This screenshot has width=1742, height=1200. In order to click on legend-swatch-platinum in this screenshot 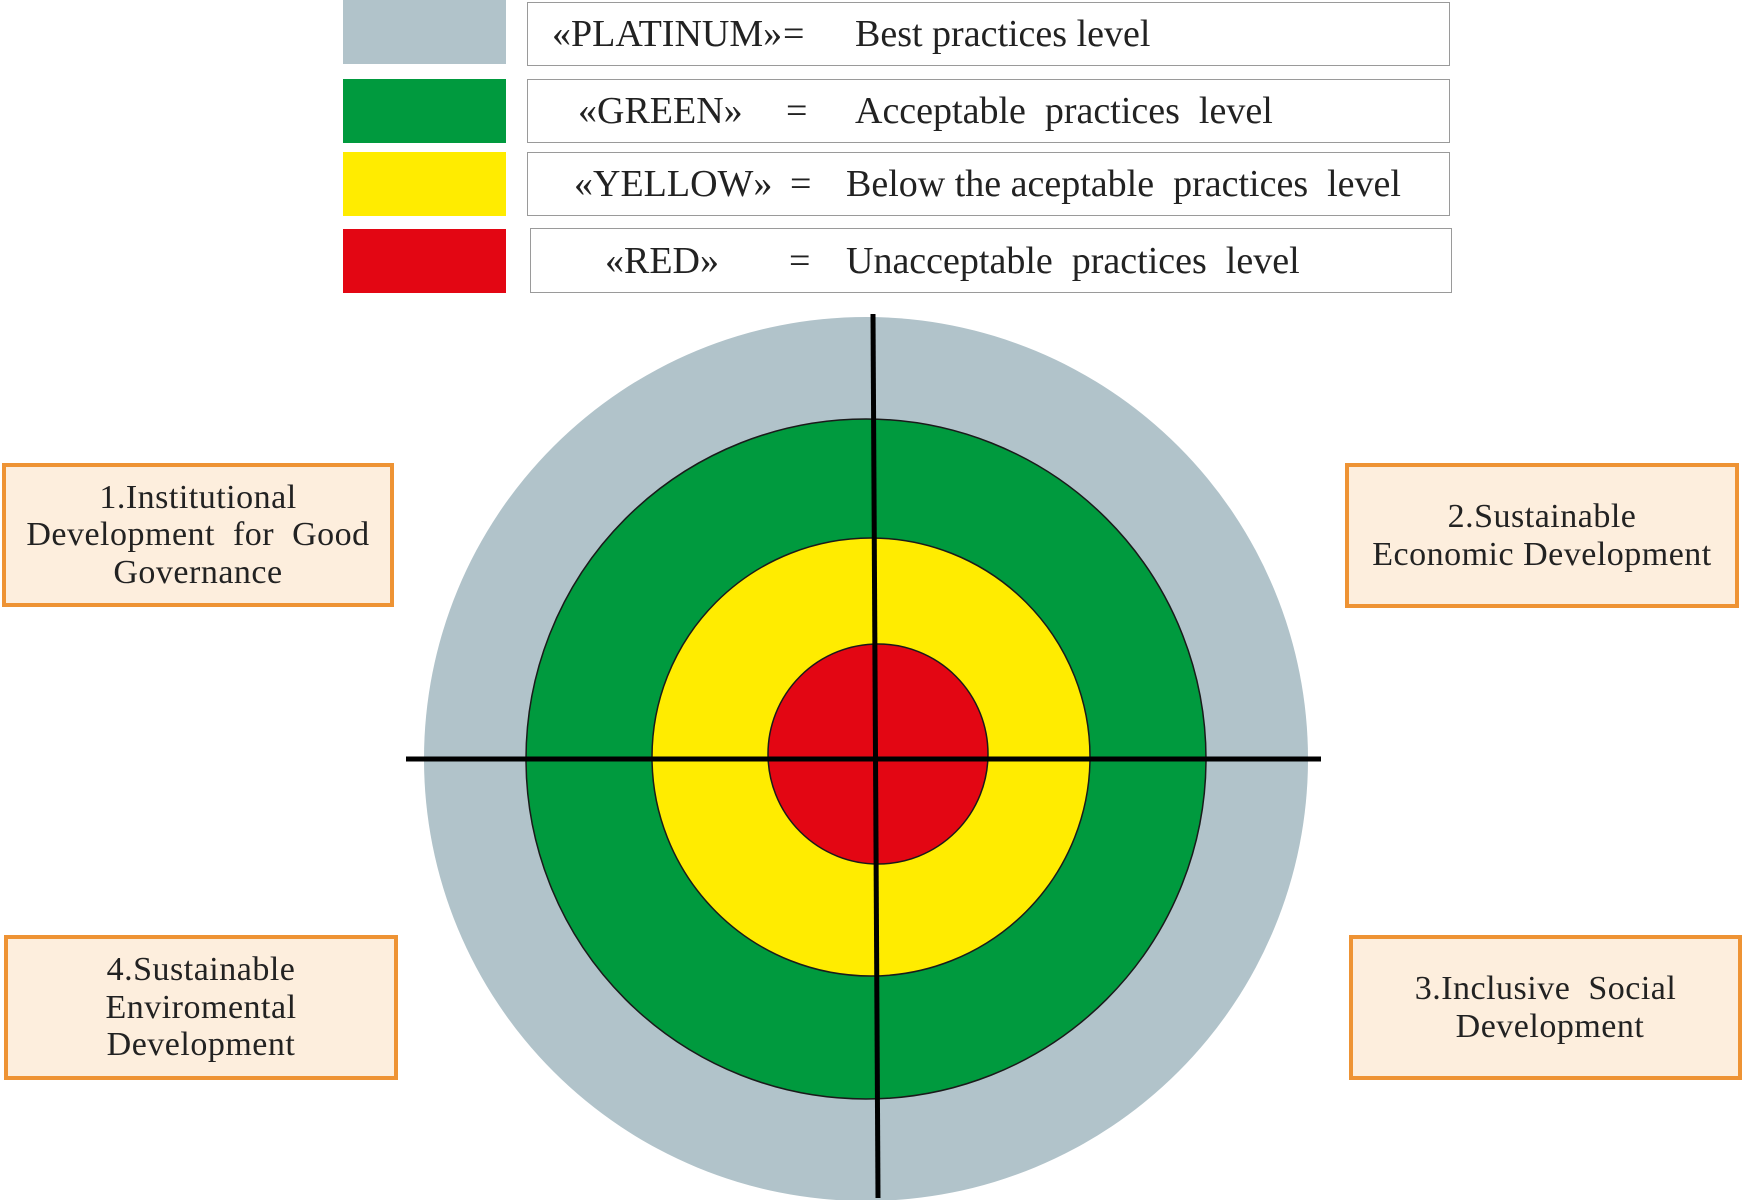, I will do `click(424, 32)`.